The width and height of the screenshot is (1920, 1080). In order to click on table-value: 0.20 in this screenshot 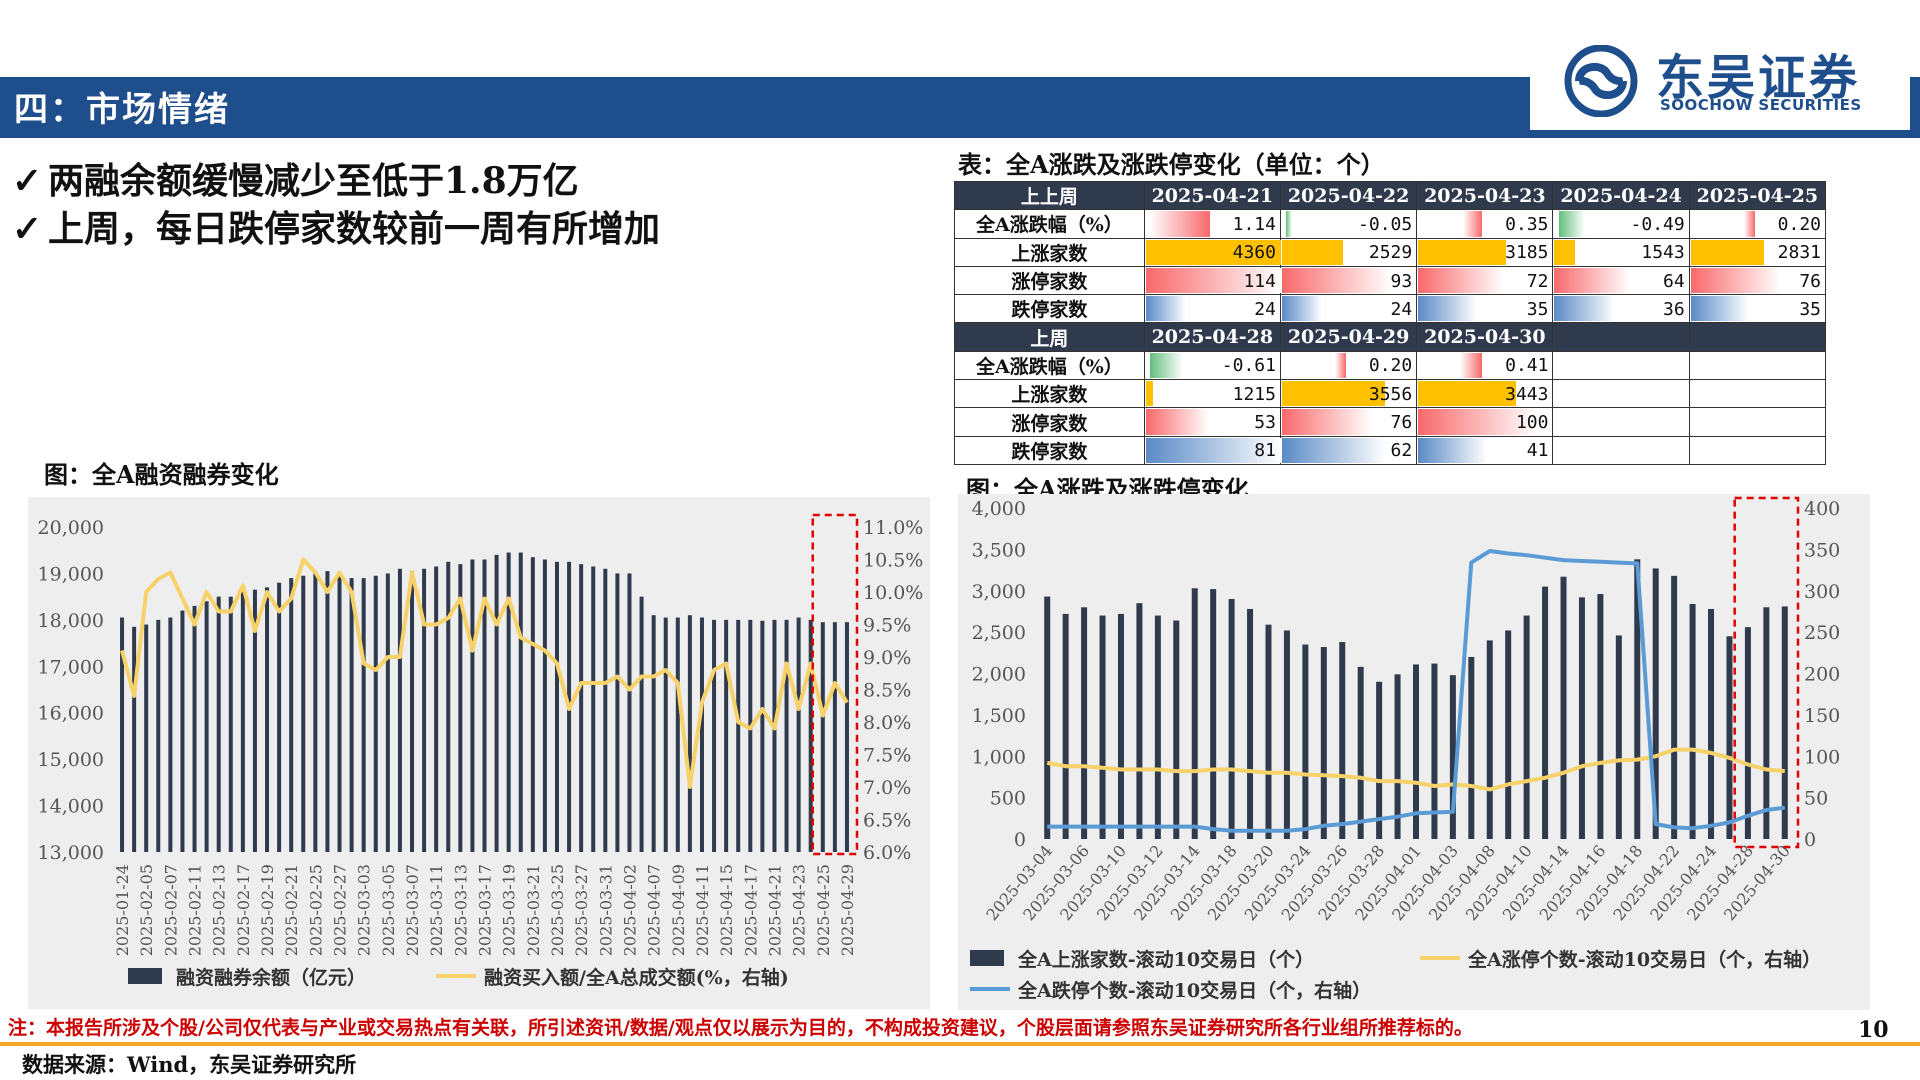, I will do `click(1390, 366)`.